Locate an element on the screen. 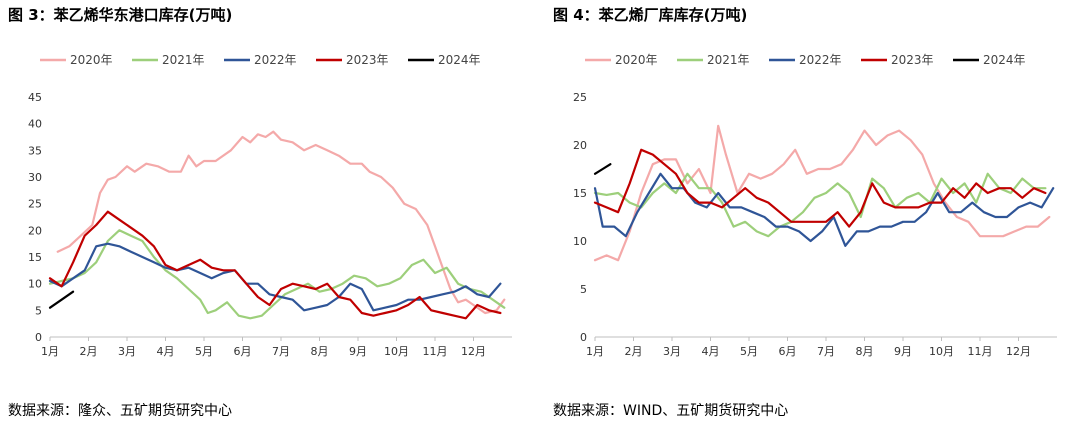 The image size is (1080, 428). y-tick-label: 30 is located at coordinates (35, 177).